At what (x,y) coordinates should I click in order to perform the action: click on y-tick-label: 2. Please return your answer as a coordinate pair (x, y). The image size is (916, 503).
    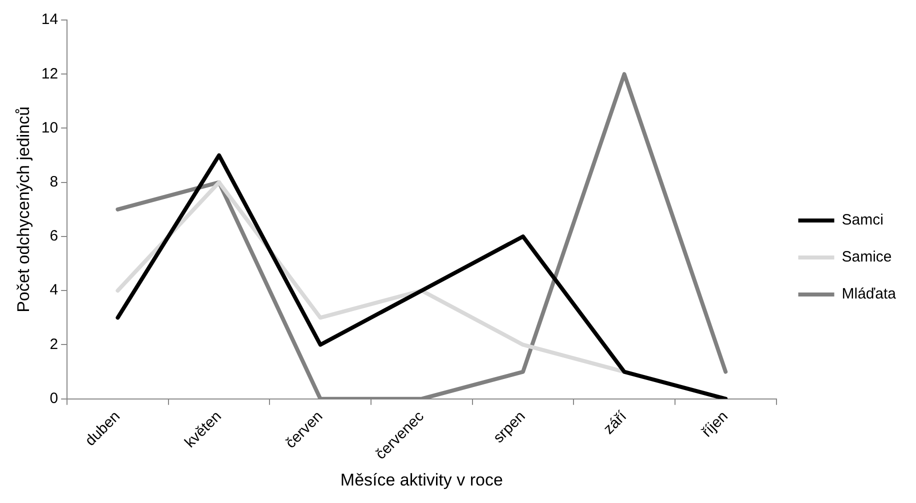
    Looking at the image, I should click on (54, 344).